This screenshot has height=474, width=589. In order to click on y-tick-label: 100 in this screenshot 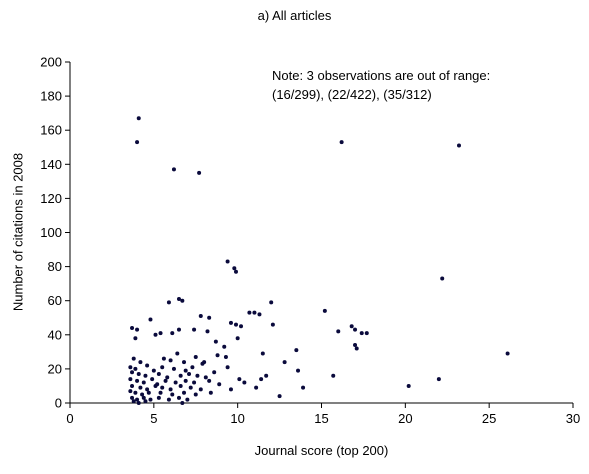, I will do `click(51, 232)`.